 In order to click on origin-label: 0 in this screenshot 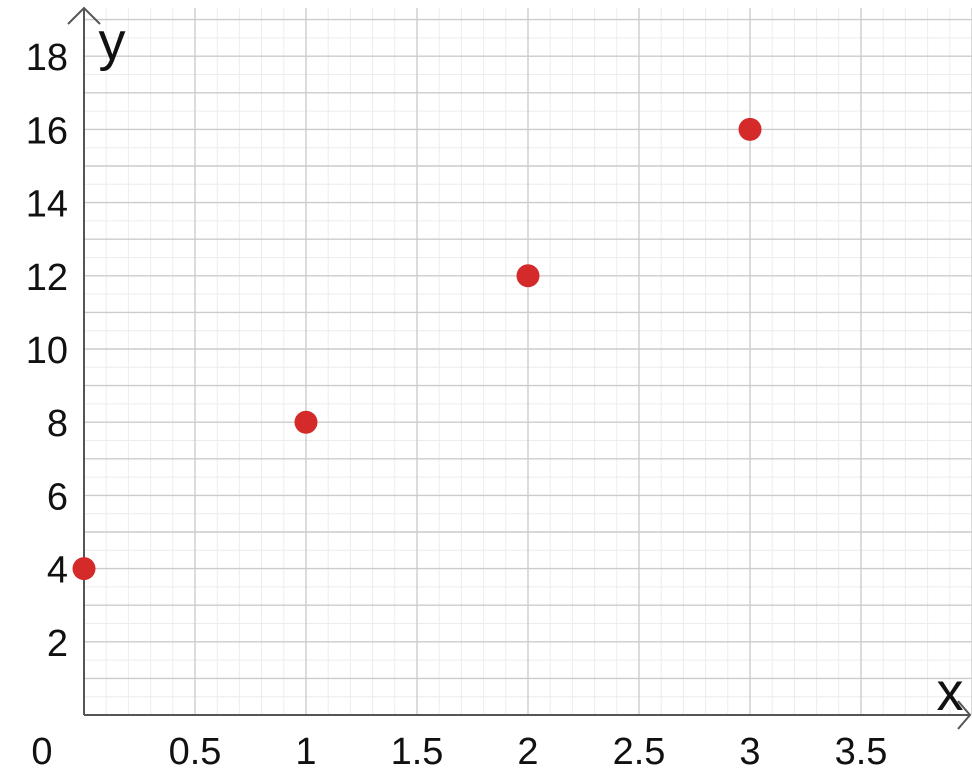, I will do `click(41, 752)`.